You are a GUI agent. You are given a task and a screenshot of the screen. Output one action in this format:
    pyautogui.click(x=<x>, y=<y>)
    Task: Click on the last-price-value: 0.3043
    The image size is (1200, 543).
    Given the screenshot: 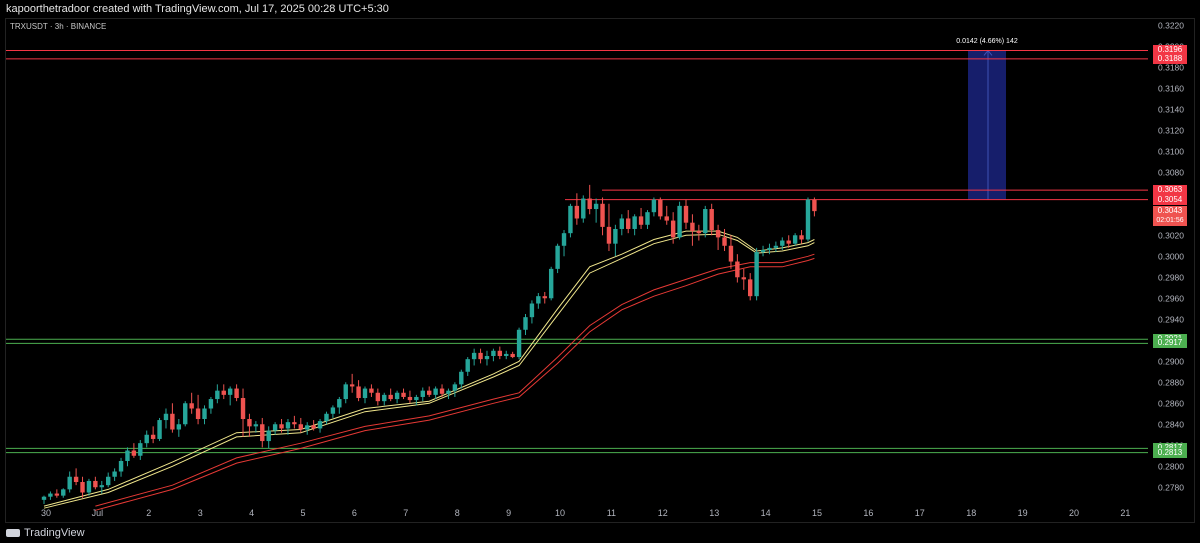 What is the action you would take?
    pyautogui.click(x=1170, y=211)
    